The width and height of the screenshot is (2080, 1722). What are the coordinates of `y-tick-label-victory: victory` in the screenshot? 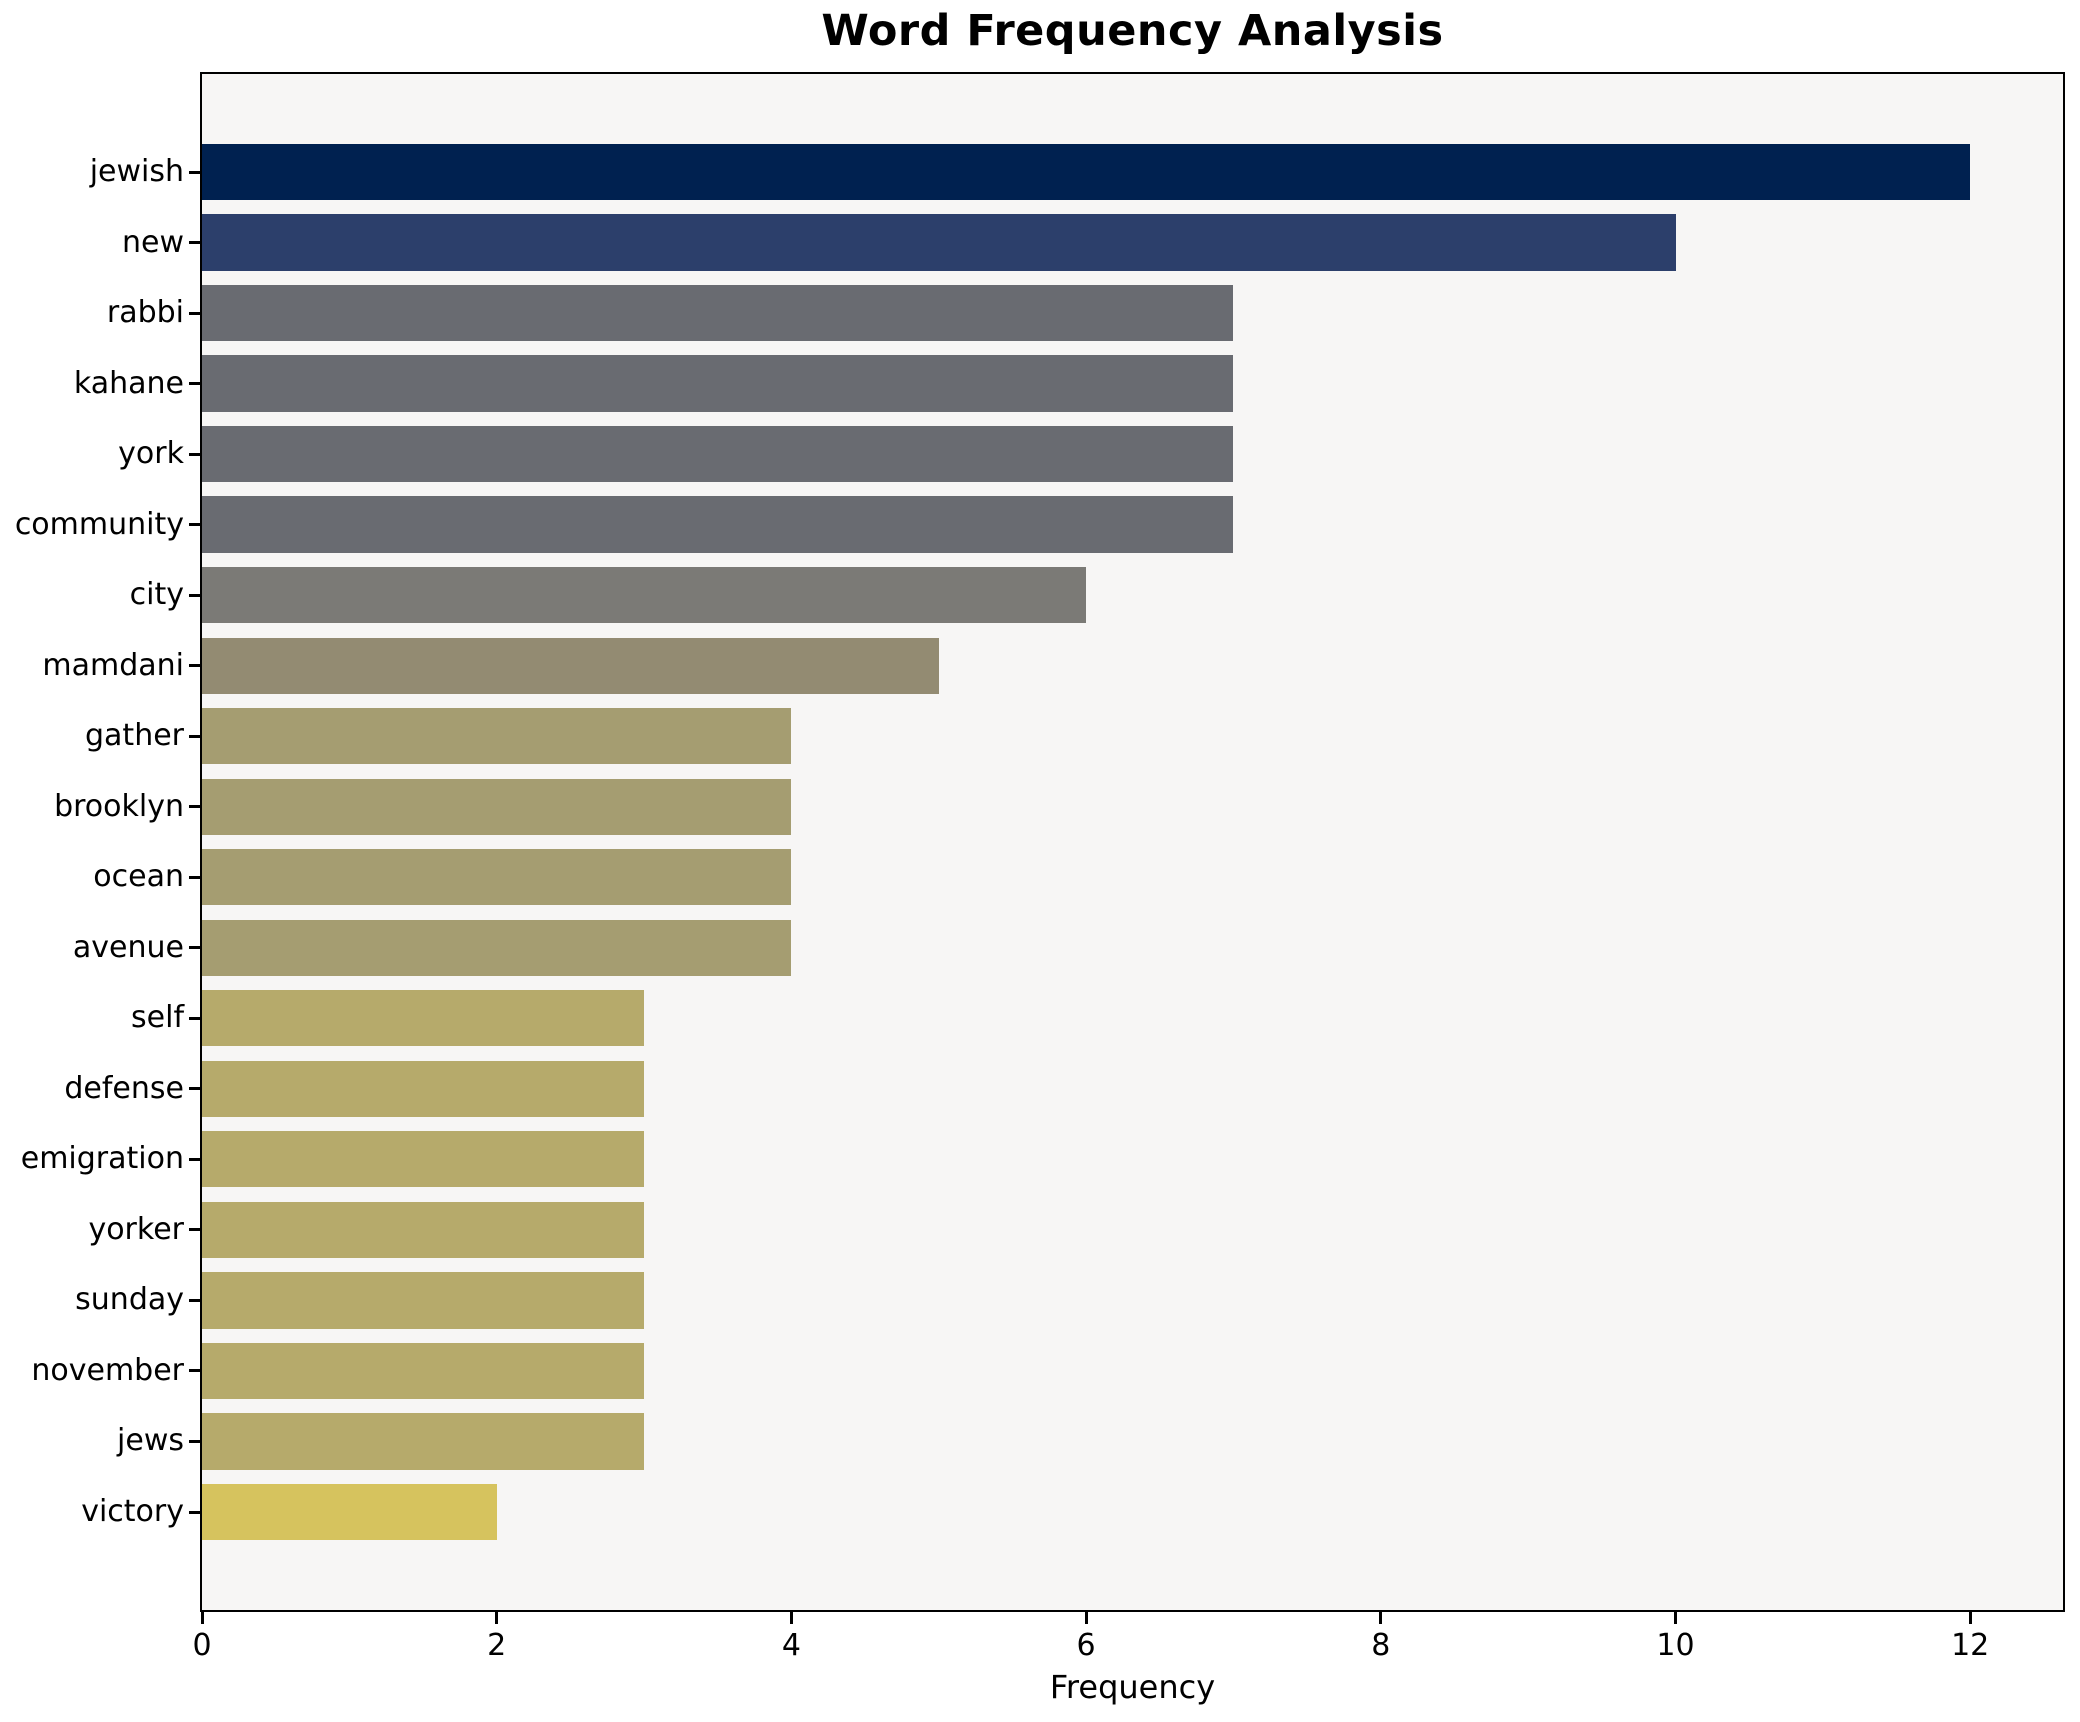 It's located at (132, 1511).